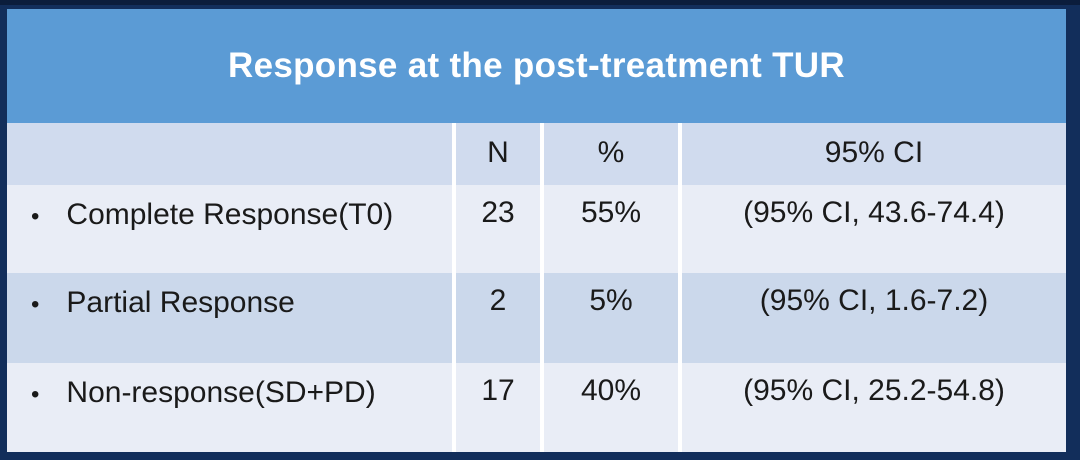 This screenshot has width=1080, height=460. I want to click on slide-top-edge, so click(540, 2).